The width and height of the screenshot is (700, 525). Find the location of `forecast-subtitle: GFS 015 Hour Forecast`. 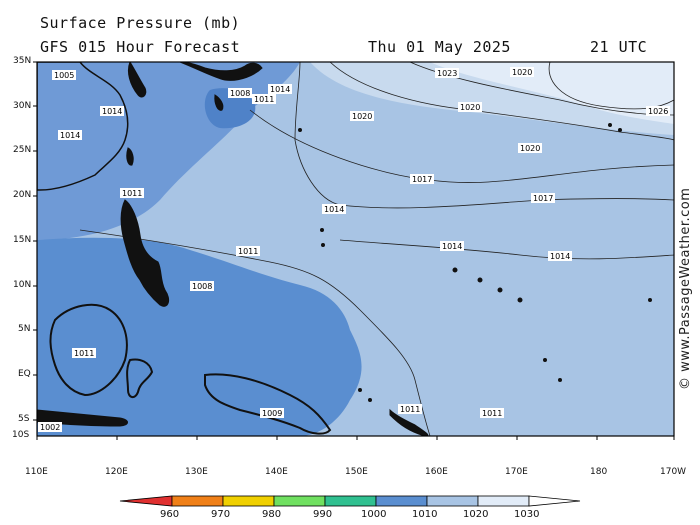

forecast-subtitle: GFS 015 Hour Forecast is located at coordinates (140, 47).